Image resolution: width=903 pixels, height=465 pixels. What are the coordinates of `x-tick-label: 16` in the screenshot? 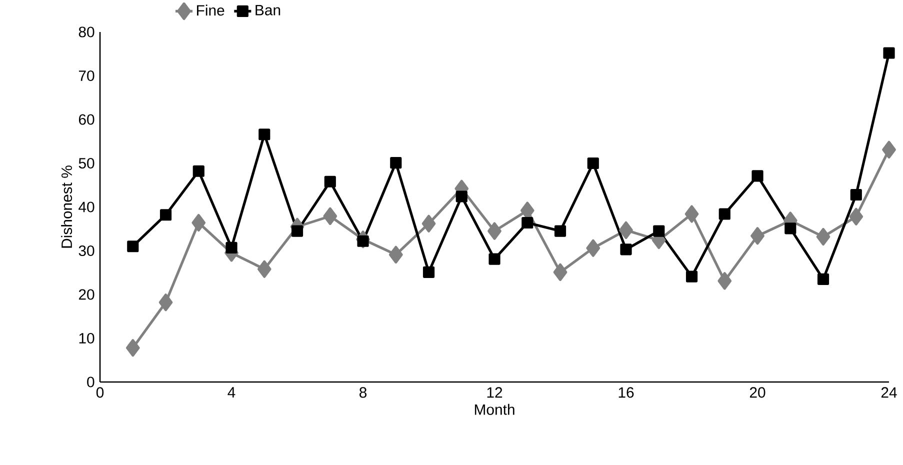 It's located at (626, 392).